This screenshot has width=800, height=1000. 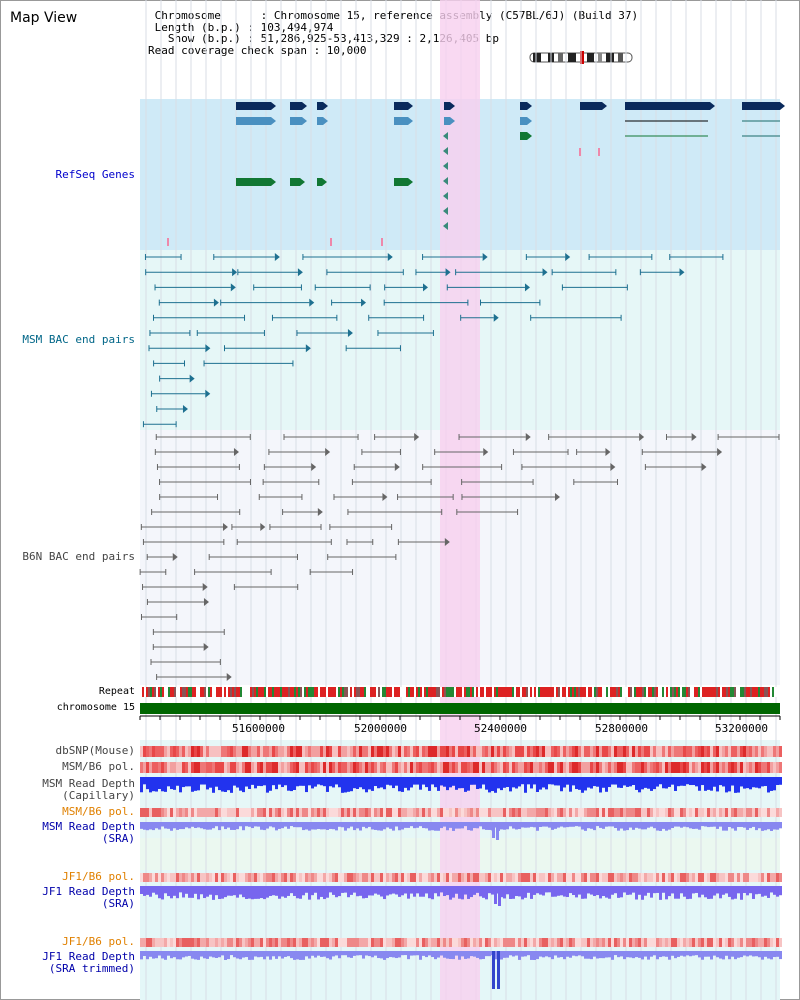 I want to click on msm-bac-track, so click(x=433, y=340).